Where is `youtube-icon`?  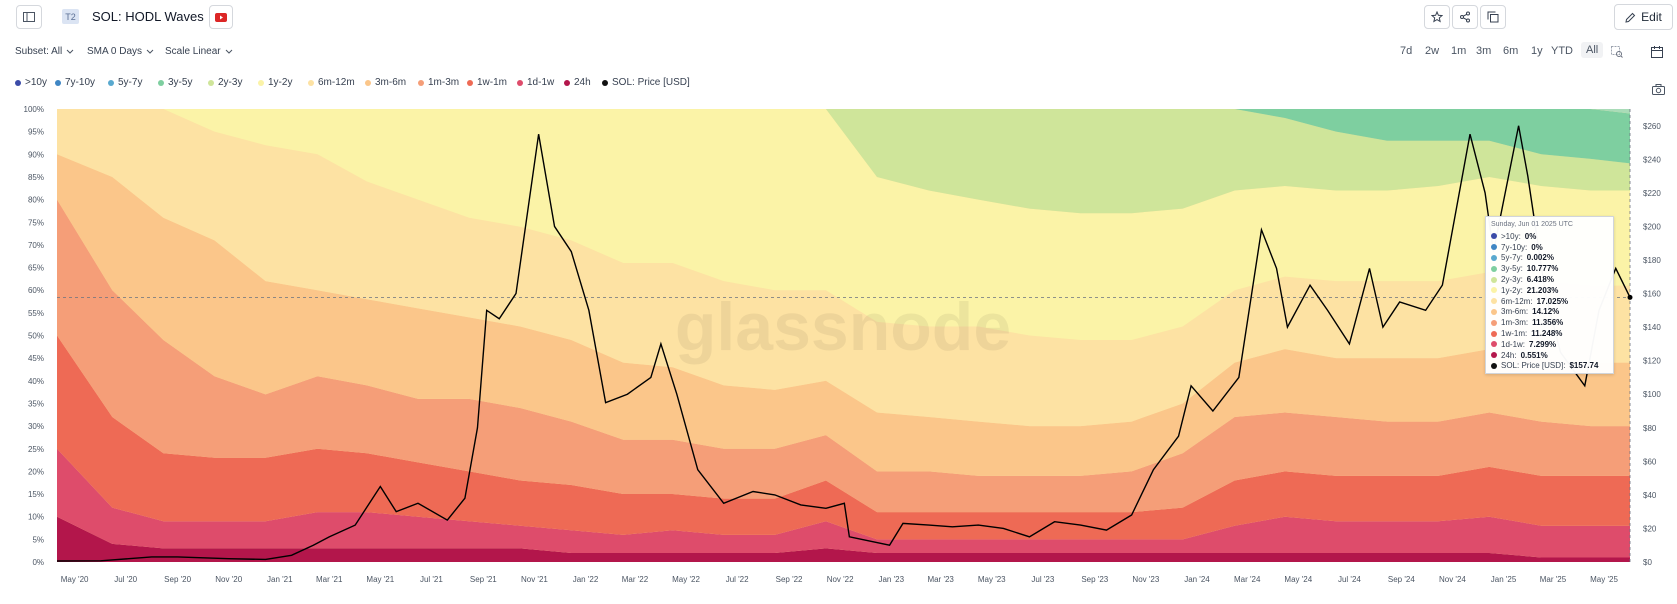 youtube-icon is located at coordinates (221, 17).